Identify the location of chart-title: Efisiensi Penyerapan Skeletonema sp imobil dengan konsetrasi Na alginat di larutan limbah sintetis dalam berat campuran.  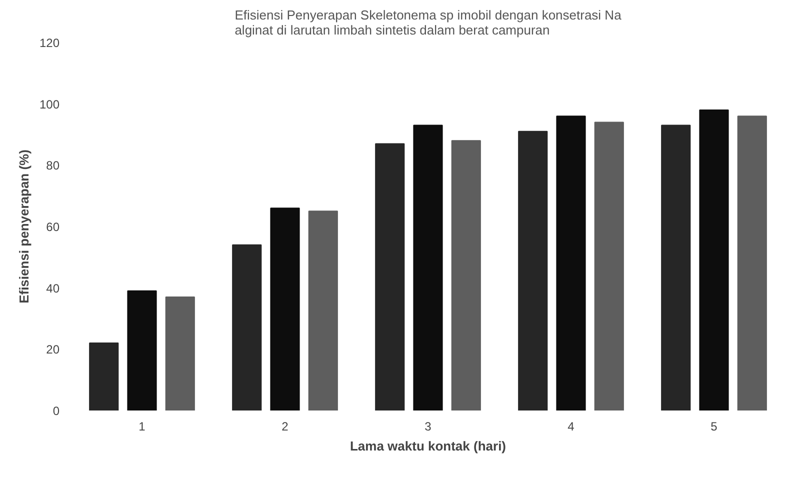
(428, 23).